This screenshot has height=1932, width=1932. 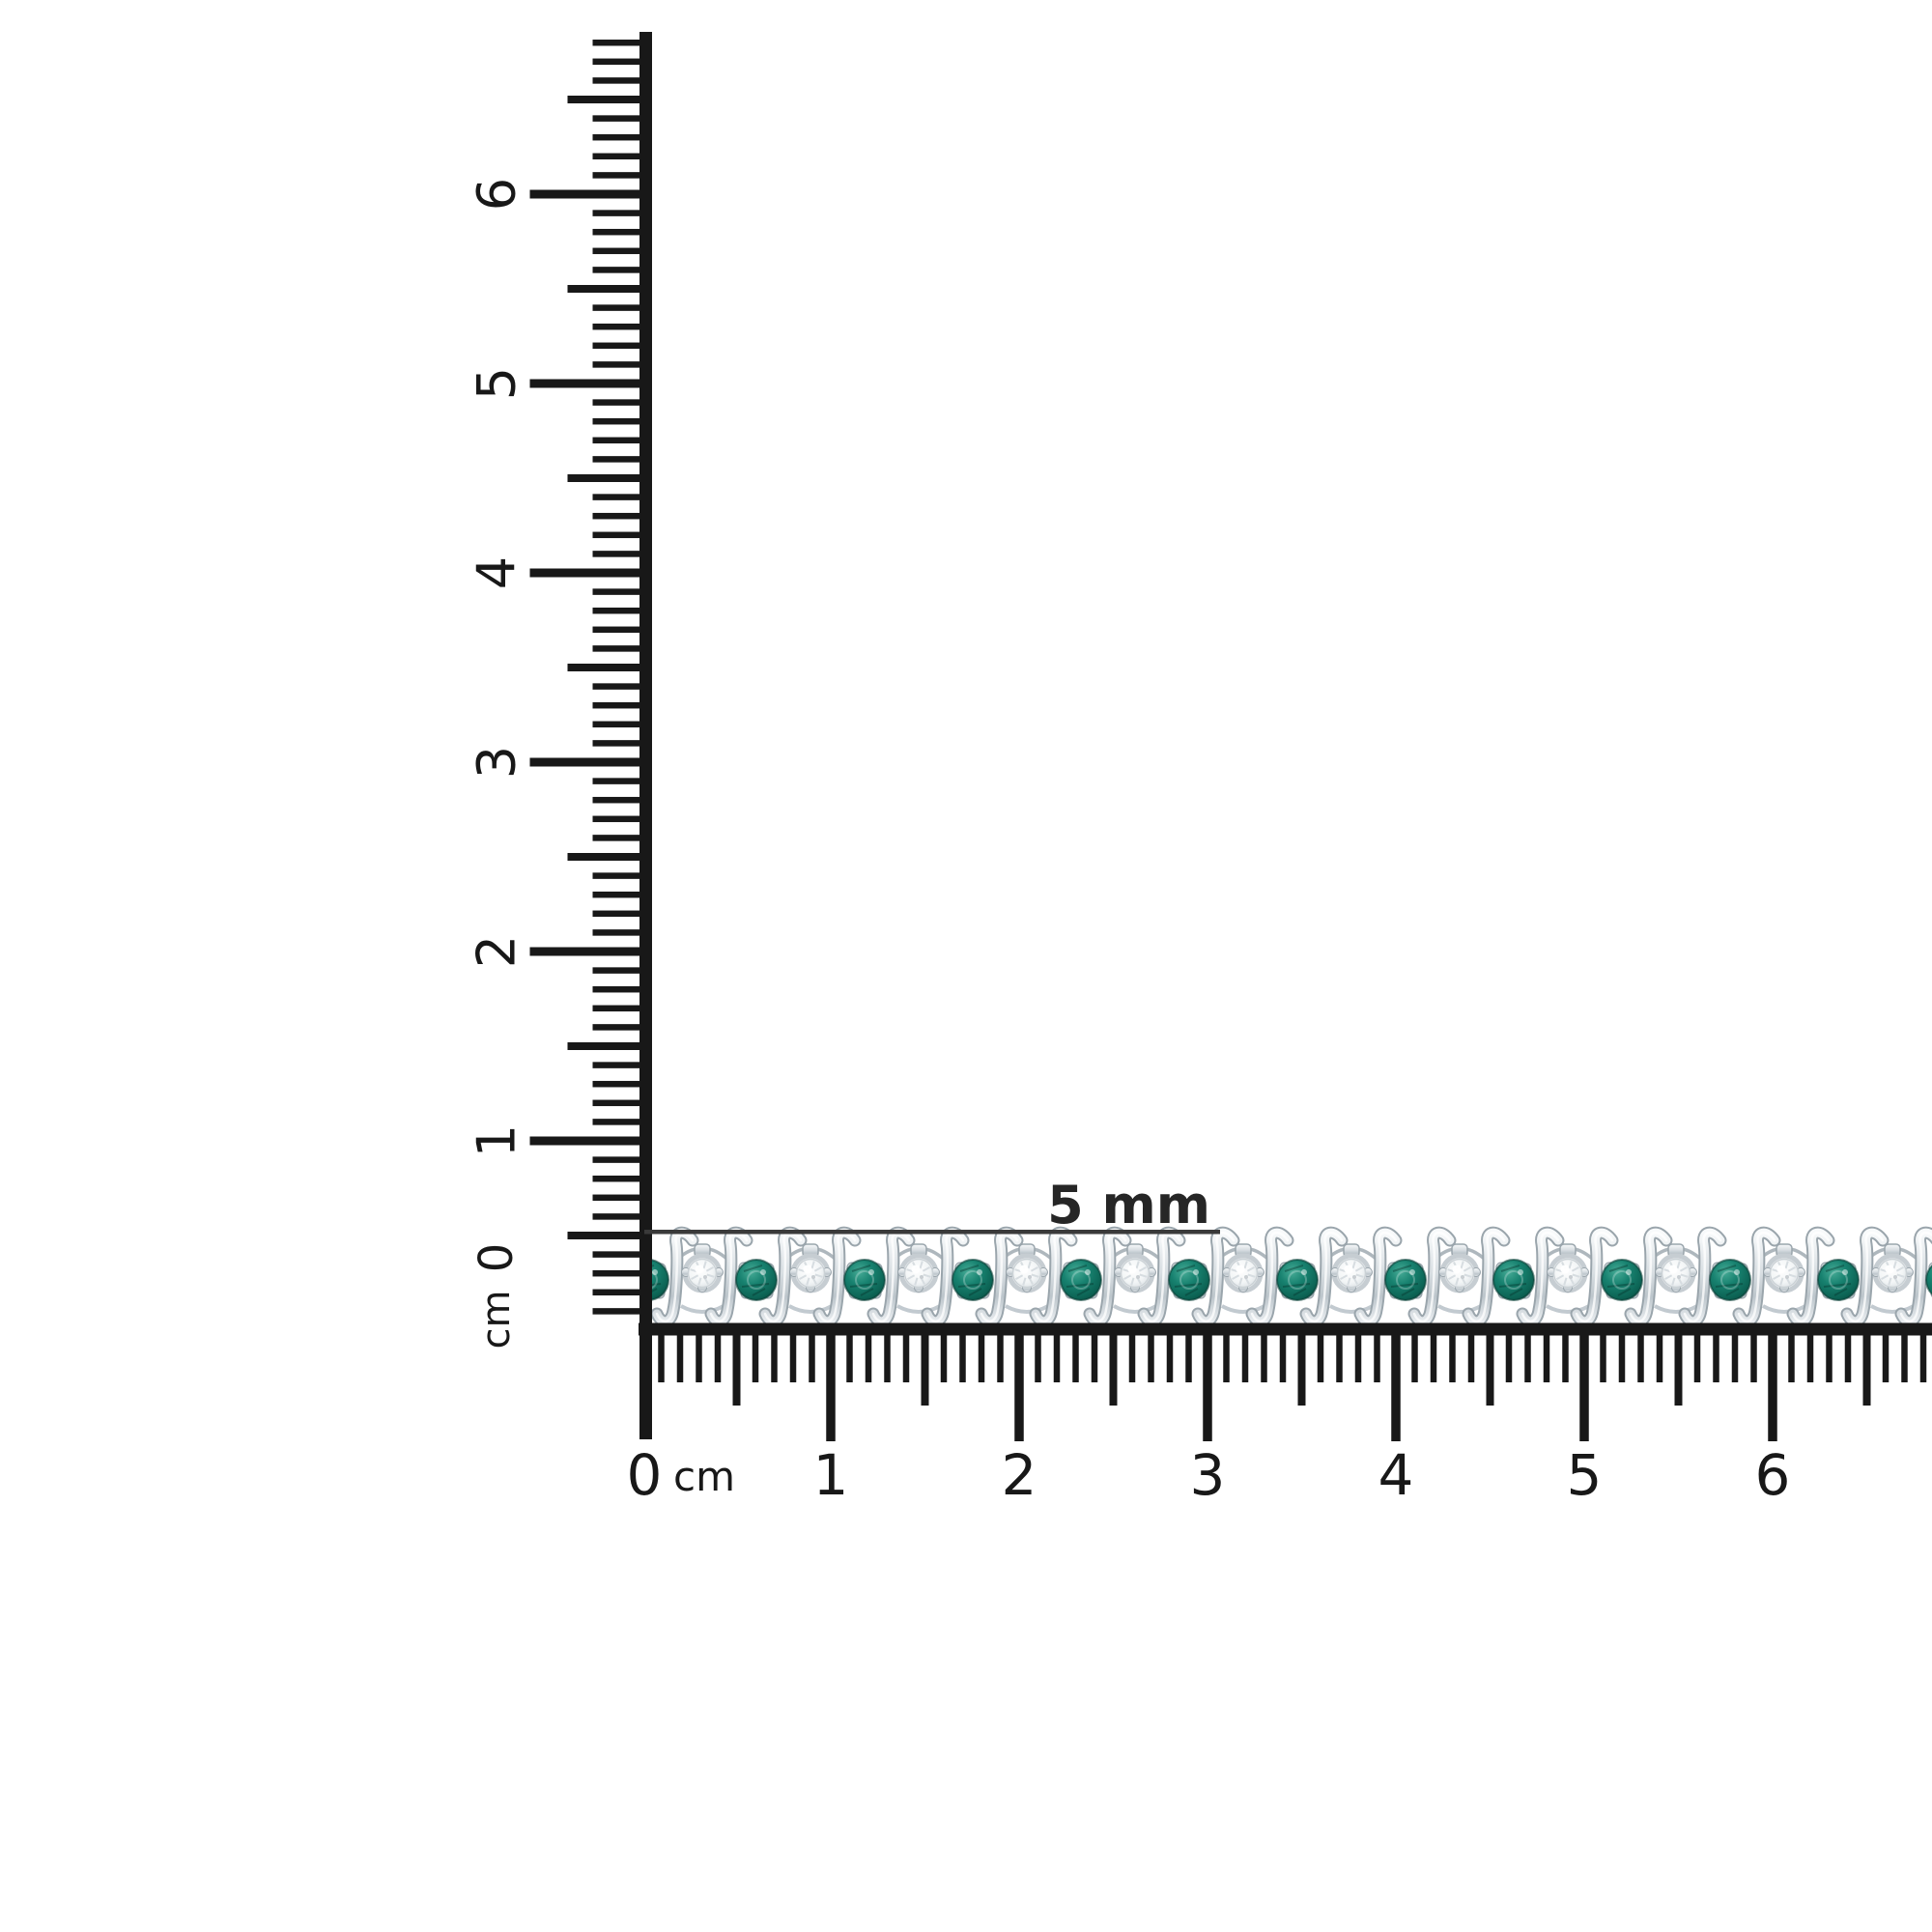 What do you see at coordinates (1279, 1415) in the screenshot?
I see `horizontal-ruler: 0 cm 1 2 3 4 5 6` at bounding box center [1279, 1415].